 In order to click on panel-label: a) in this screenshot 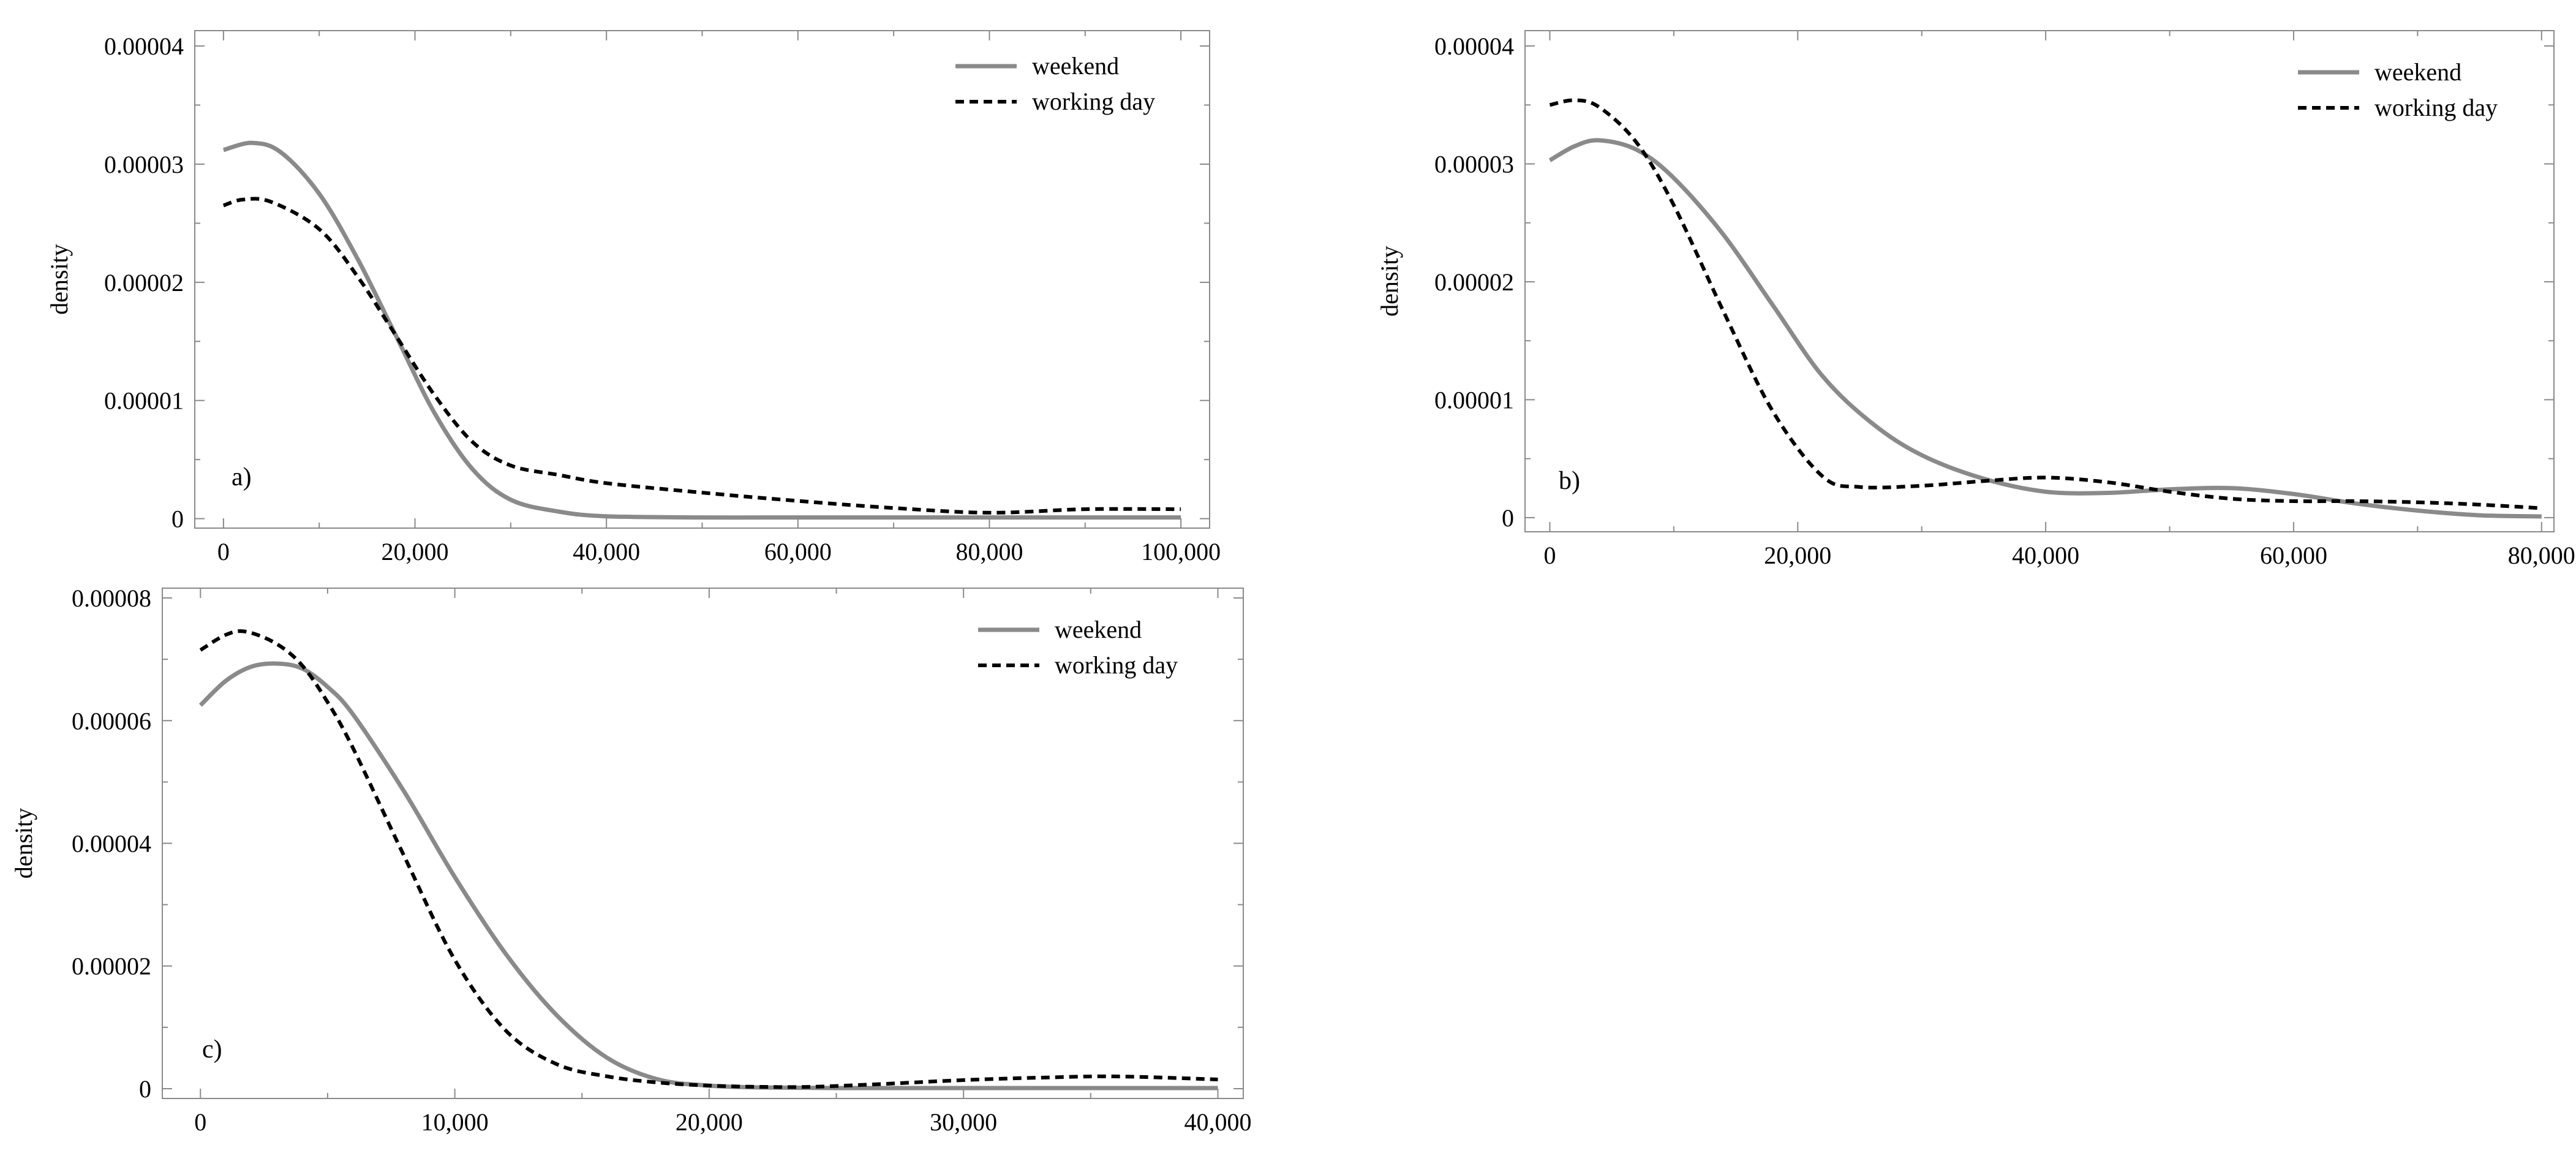, I will do `click(242, 477)`.